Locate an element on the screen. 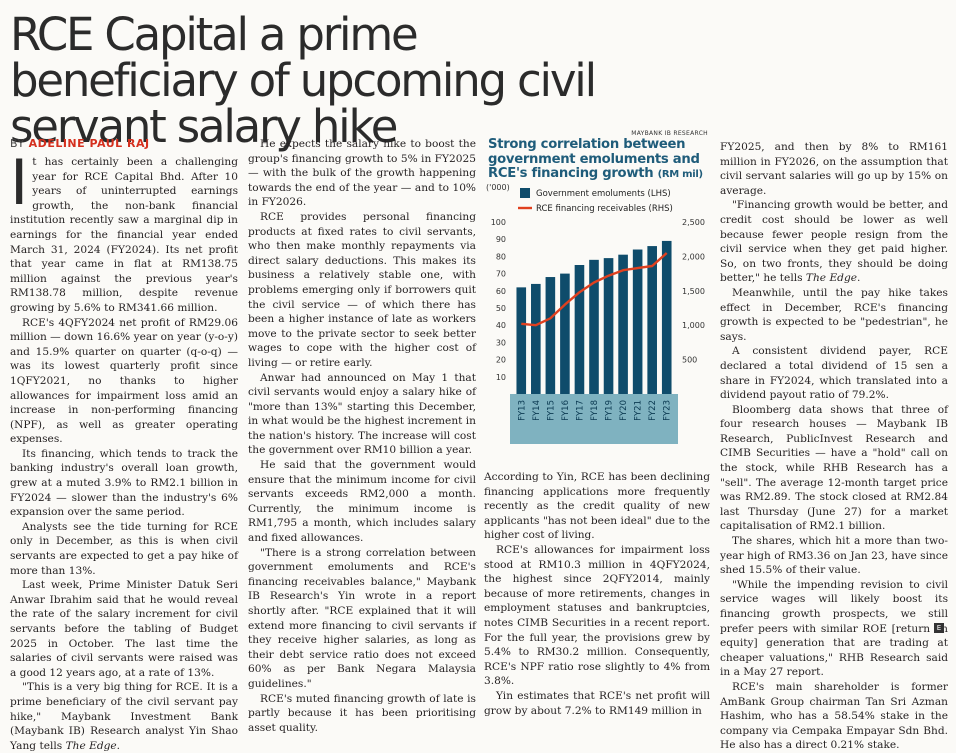  line-rce-financing is located at coordinates (594, 289).